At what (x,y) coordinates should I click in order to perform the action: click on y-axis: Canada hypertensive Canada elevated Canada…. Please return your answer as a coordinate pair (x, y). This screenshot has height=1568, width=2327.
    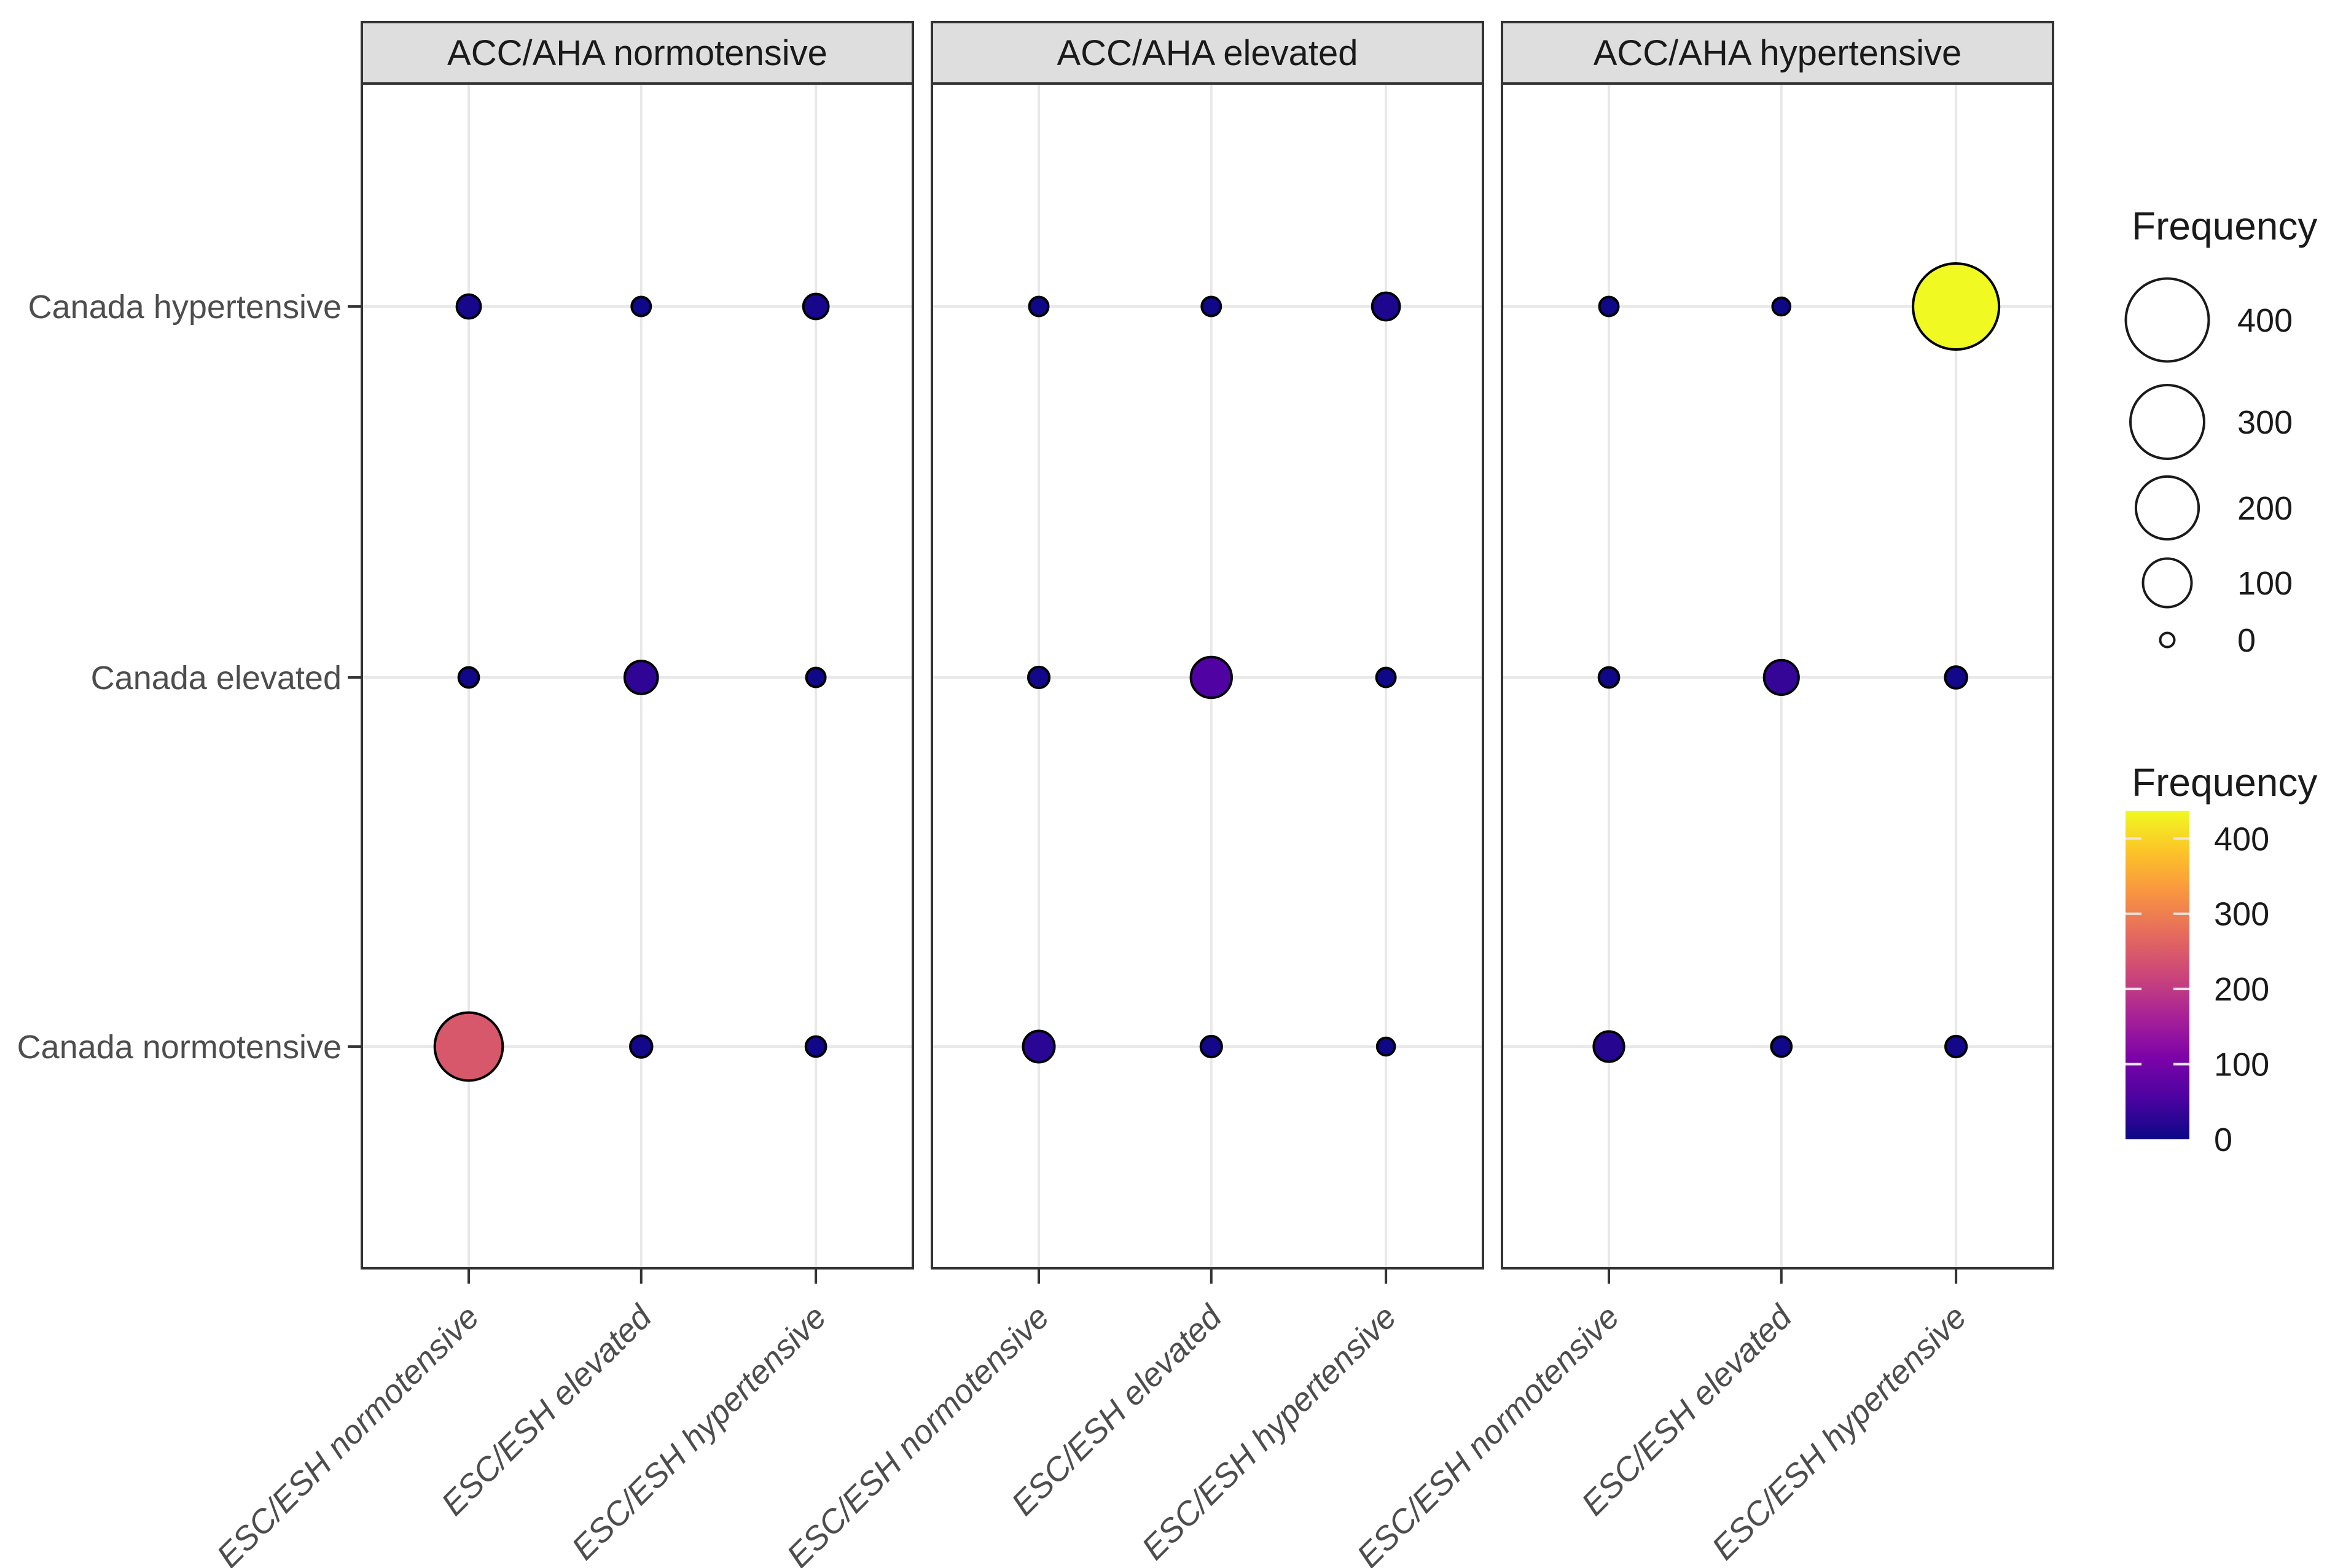
    Looking at the image, I should click on (189, 677).